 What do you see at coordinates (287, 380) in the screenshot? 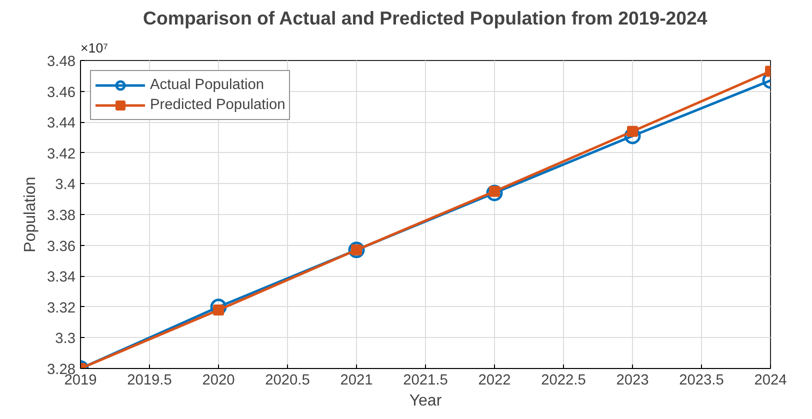
I see `x-tick-label: 2020.5` at bounding box center [287, 380].